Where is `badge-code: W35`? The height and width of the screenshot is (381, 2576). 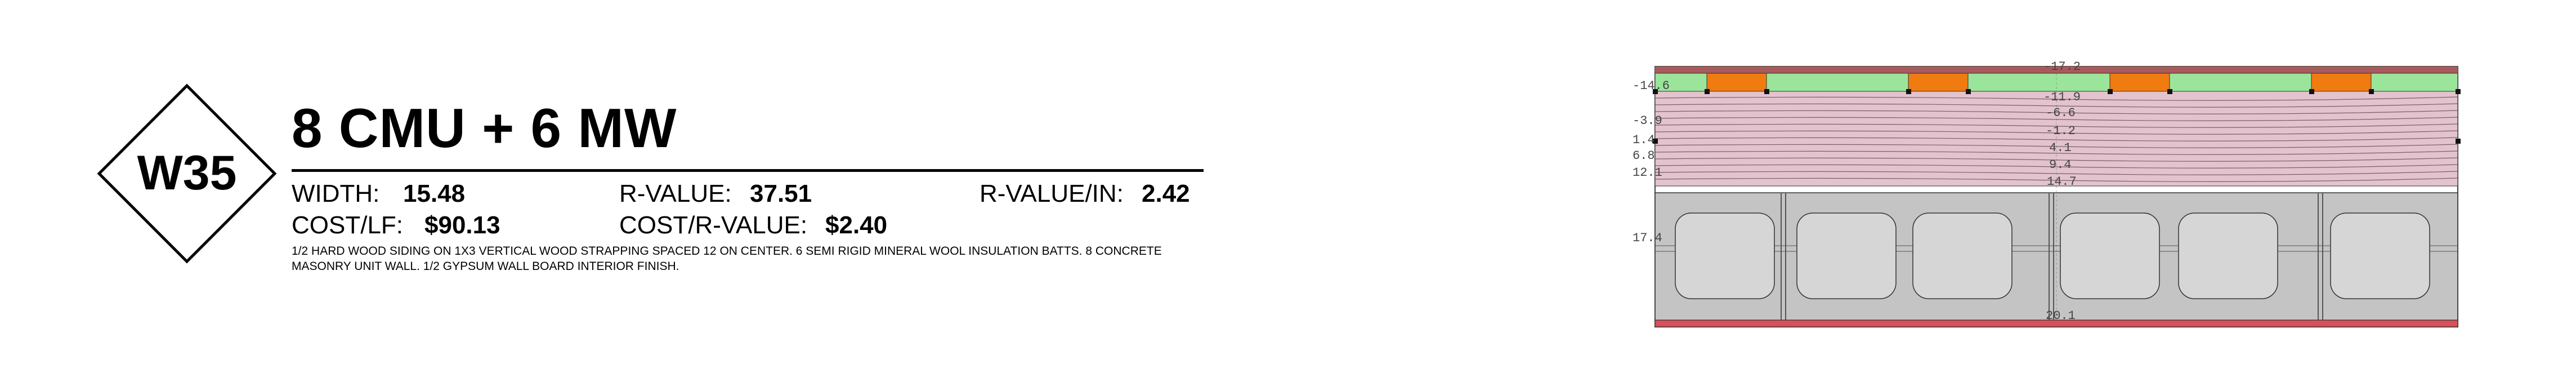 badge-code: W35 is located at coordinates (187, 173).